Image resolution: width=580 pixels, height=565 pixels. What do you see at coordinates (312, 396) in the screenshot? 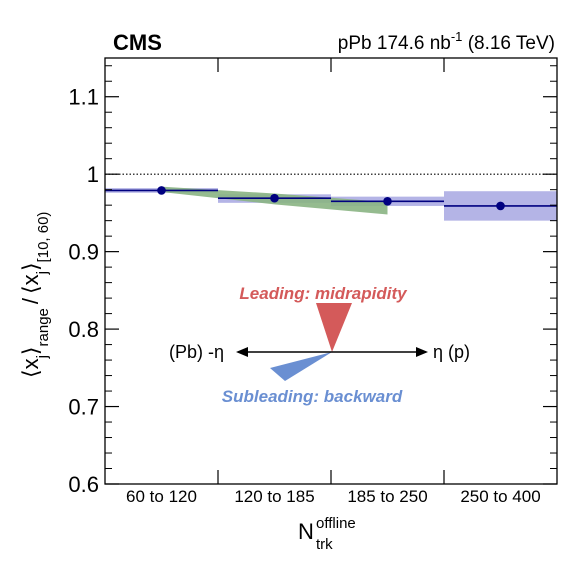
I see `subleading-label: Subleading: backward` at bounding box center [312, 396].